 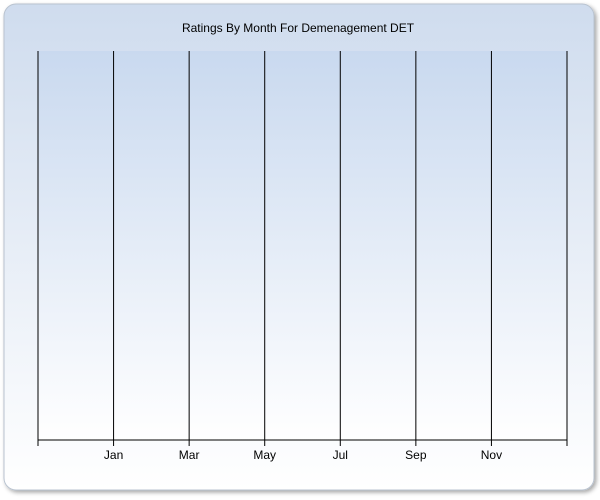 I want to click on x-tick-label: Nov, so click(x=491, y=455).